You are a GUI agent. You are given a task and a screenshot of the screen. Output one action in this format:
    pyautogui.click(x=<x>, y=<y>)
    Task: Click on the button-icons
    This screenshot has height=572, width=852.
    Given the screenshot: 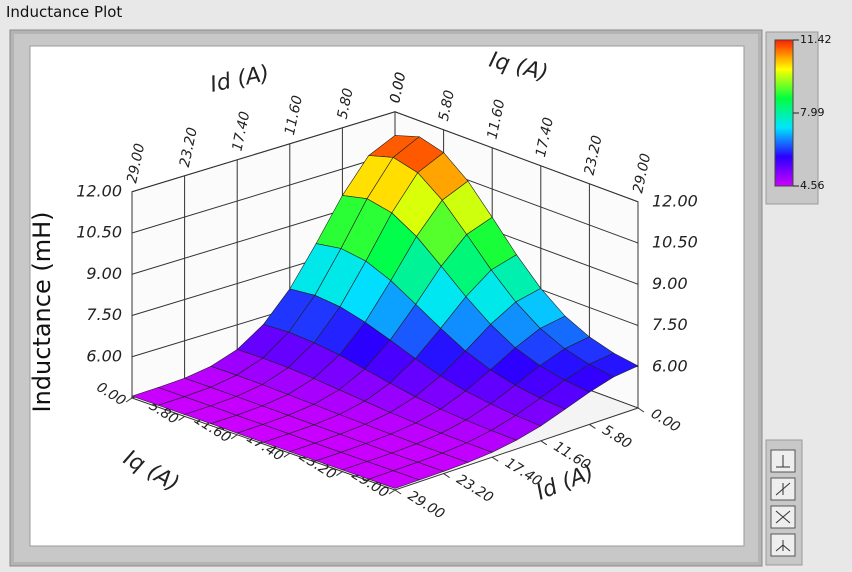 What is the action you would take?
    pyautogui.click(x=783, y=503)
    